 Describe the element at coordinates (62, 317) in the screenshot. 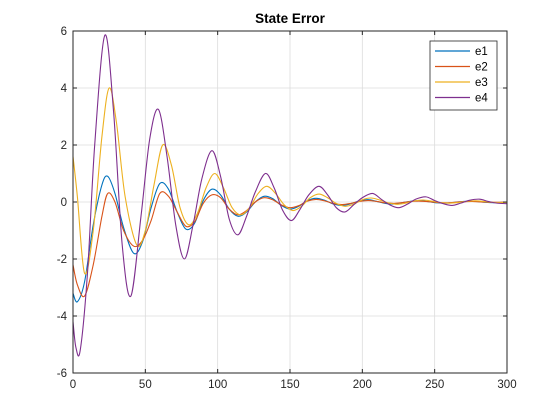

I see `y-tick-label: -4` at that location.